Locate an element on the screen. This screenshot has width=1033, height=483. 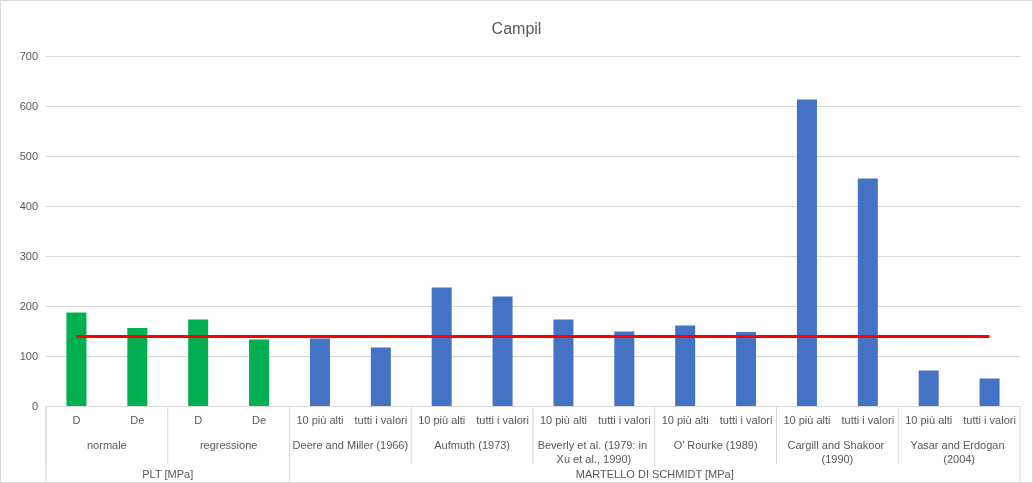
y-tick-label: 400 is located at coordinates (28, 206).